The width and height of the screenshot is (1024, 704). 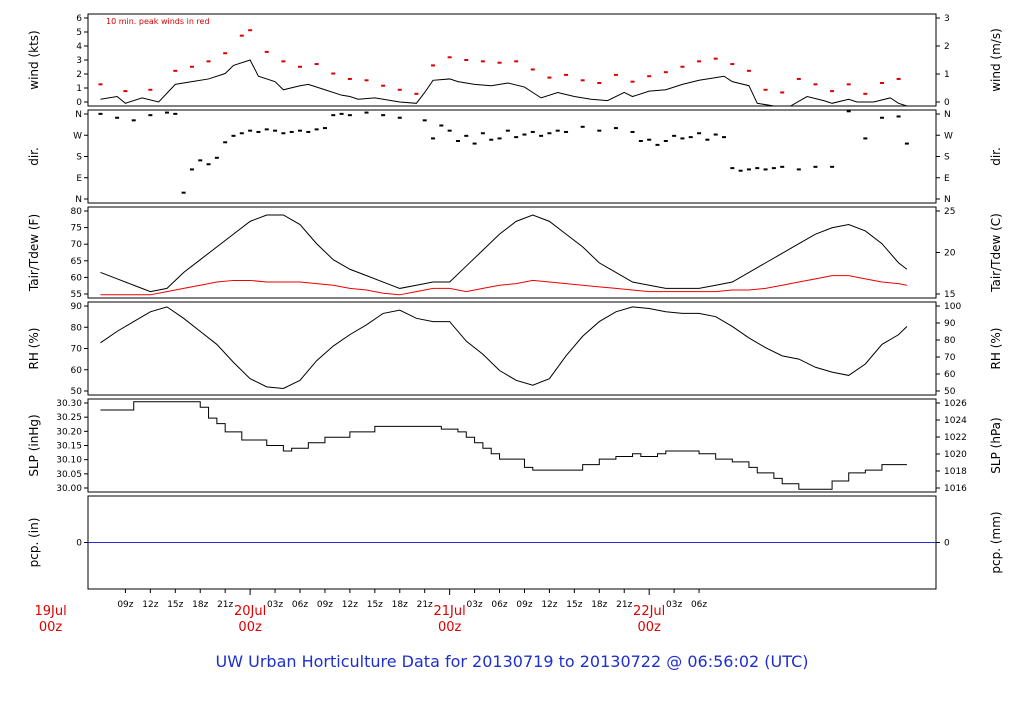 I want to click on dir-ytick-right-label: N, so click(x=947, y=115).